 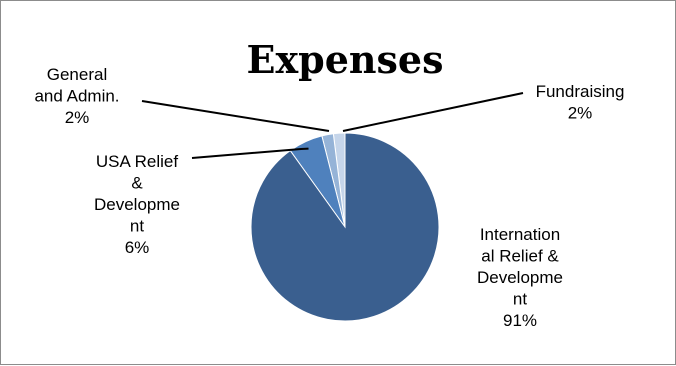 I want to click on pie-slice-international-relief-development, so click(x=345, y=227).